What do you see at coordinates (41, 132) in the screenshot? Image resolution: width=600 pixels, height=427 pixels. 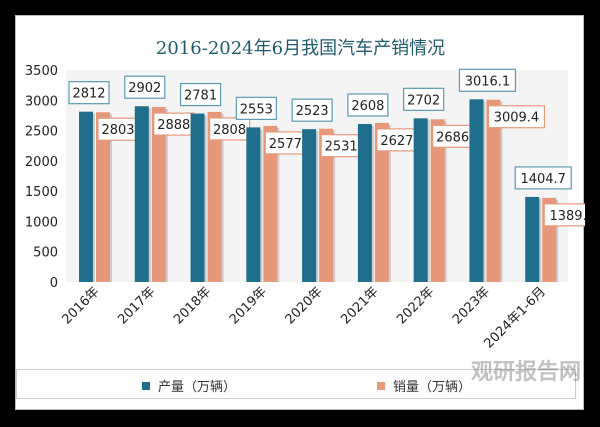 I see `y-tick-label: 2500` at bounding box center [41, 132].